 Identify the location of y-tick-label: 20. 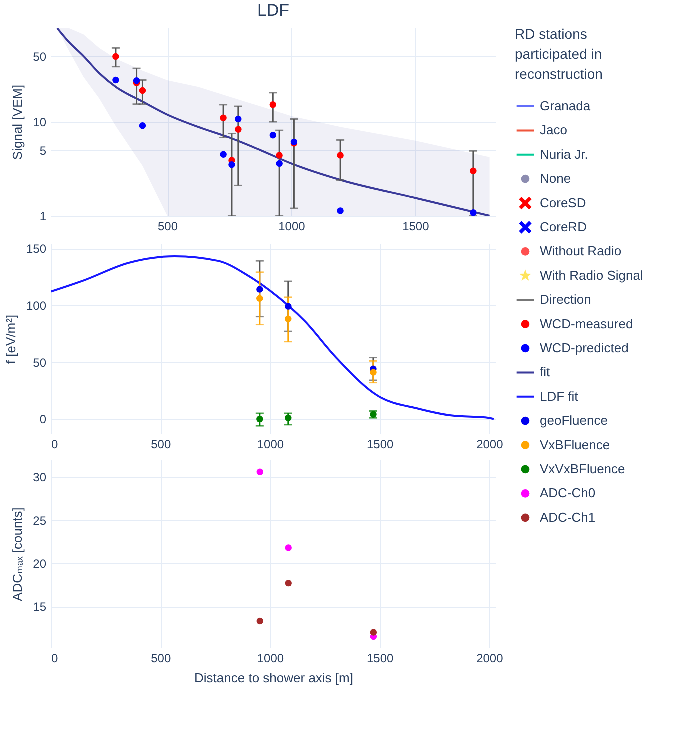
(40, 563).